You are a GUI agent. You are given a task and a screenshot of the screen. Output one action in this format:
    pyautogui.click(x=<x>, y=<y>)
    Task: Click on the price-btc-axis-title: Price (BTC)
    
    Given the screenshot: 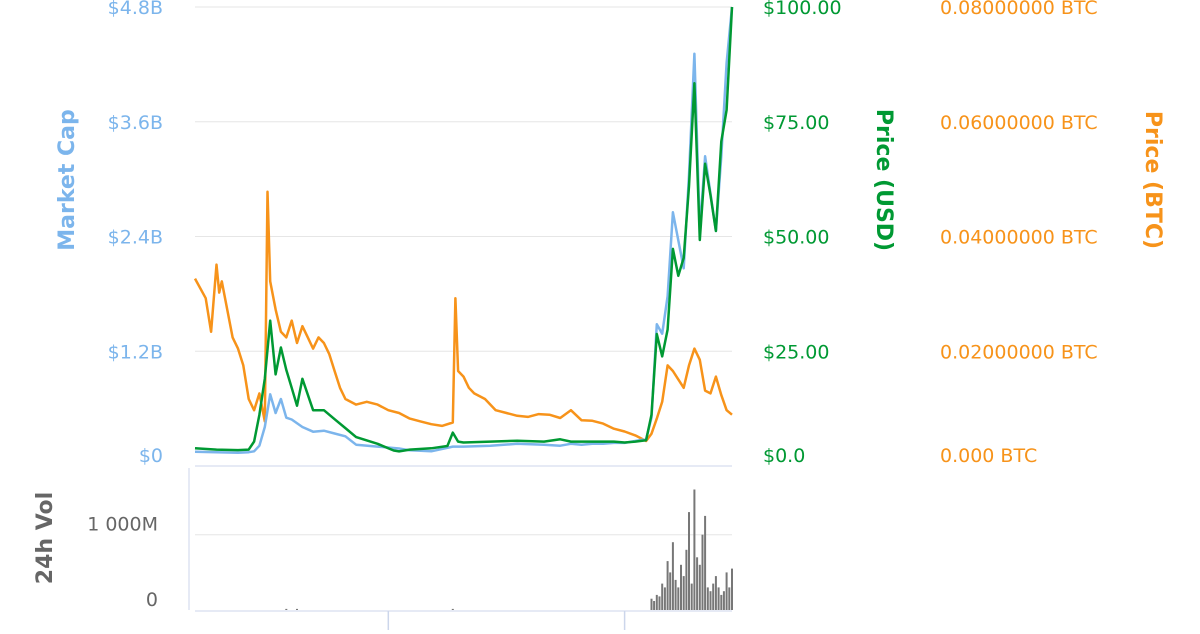 What is the action you would take?
    pyautogui.click(x=1152, y=180)
    